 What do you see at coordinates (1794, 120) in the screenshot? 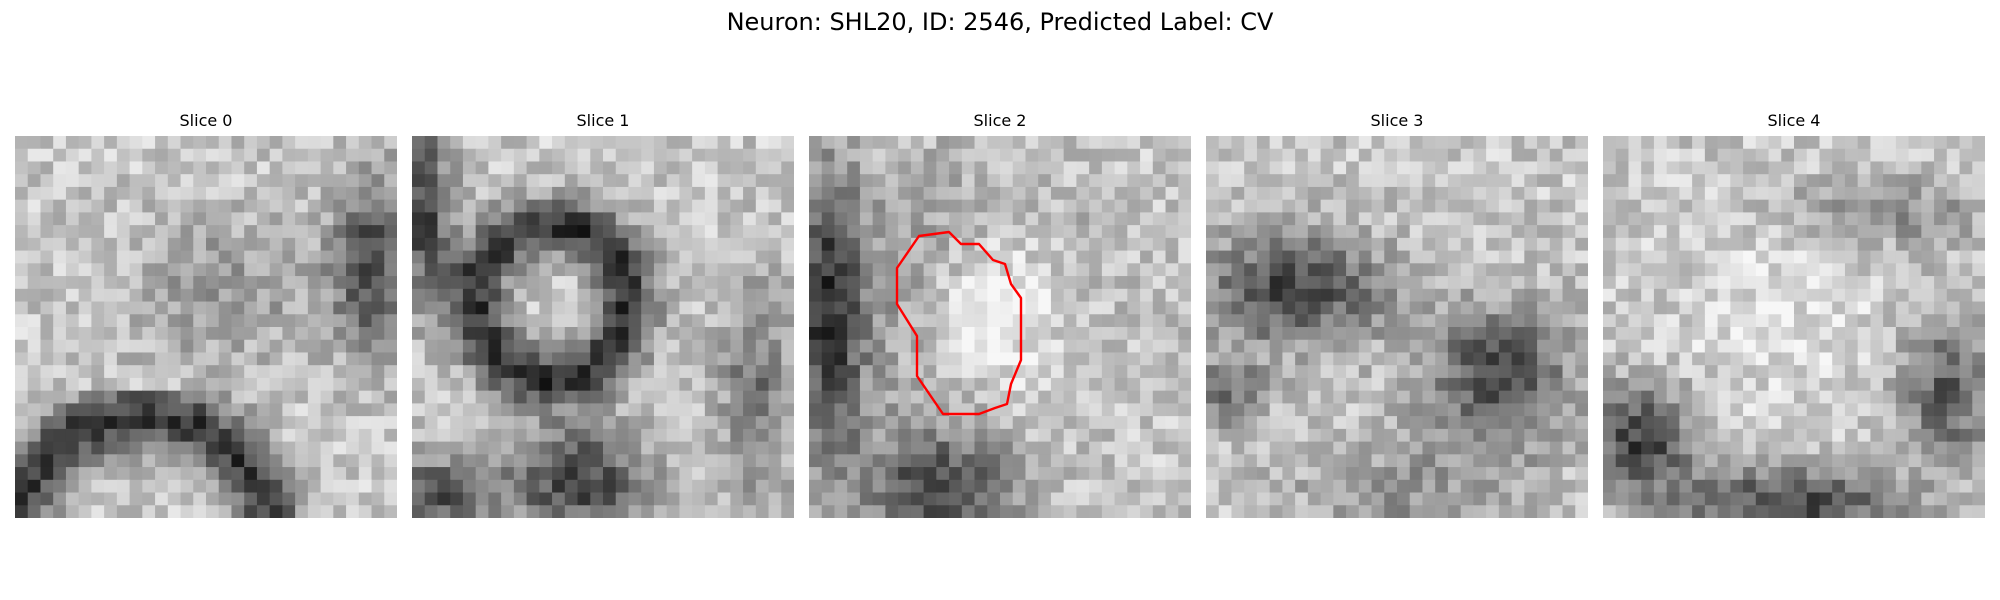
I see `slice-title-4: Slice 4` at bounding box center [1794, 120].